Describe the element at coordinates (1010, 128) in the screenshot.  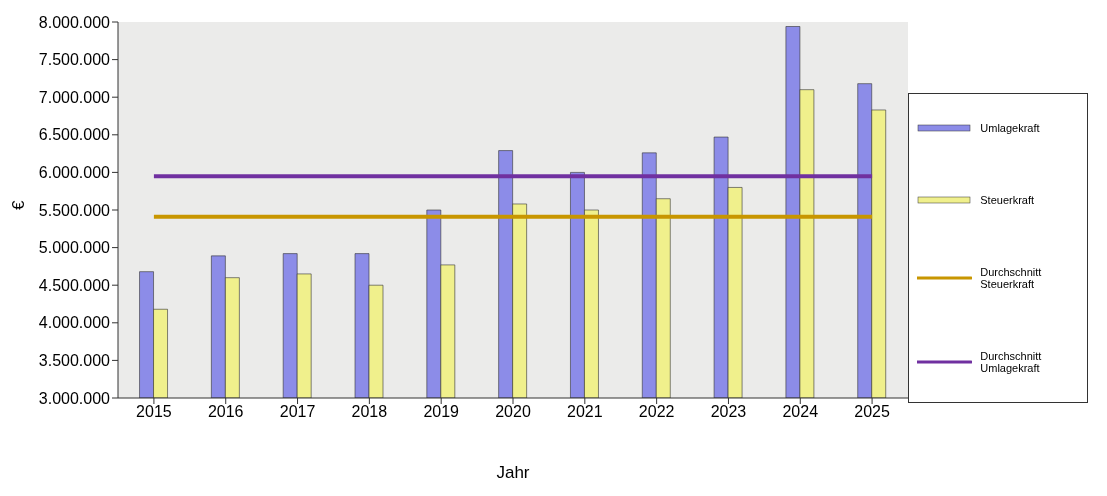
I see `legend-label: Umlagekraft` at that location.